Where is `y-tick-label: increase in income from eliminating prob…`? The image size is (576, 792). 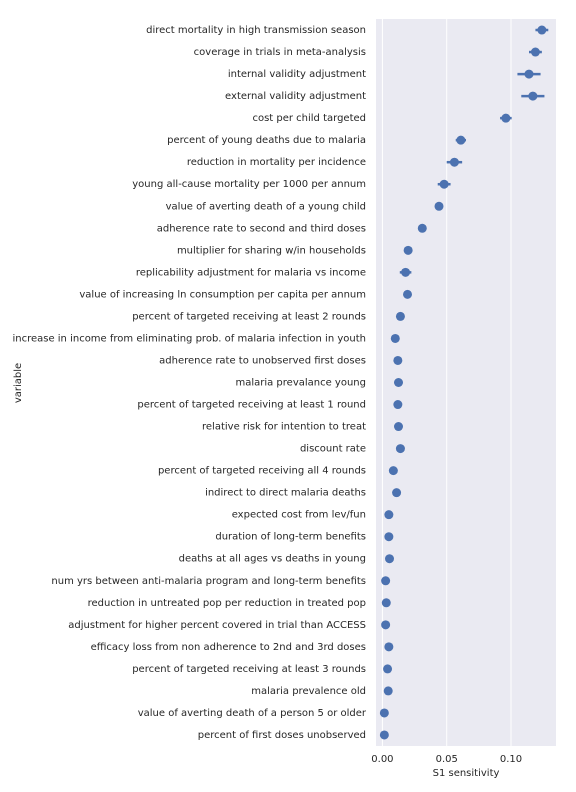 y-tick-label: increase in income from eliminating prob… is located at coordinates (189, 338).